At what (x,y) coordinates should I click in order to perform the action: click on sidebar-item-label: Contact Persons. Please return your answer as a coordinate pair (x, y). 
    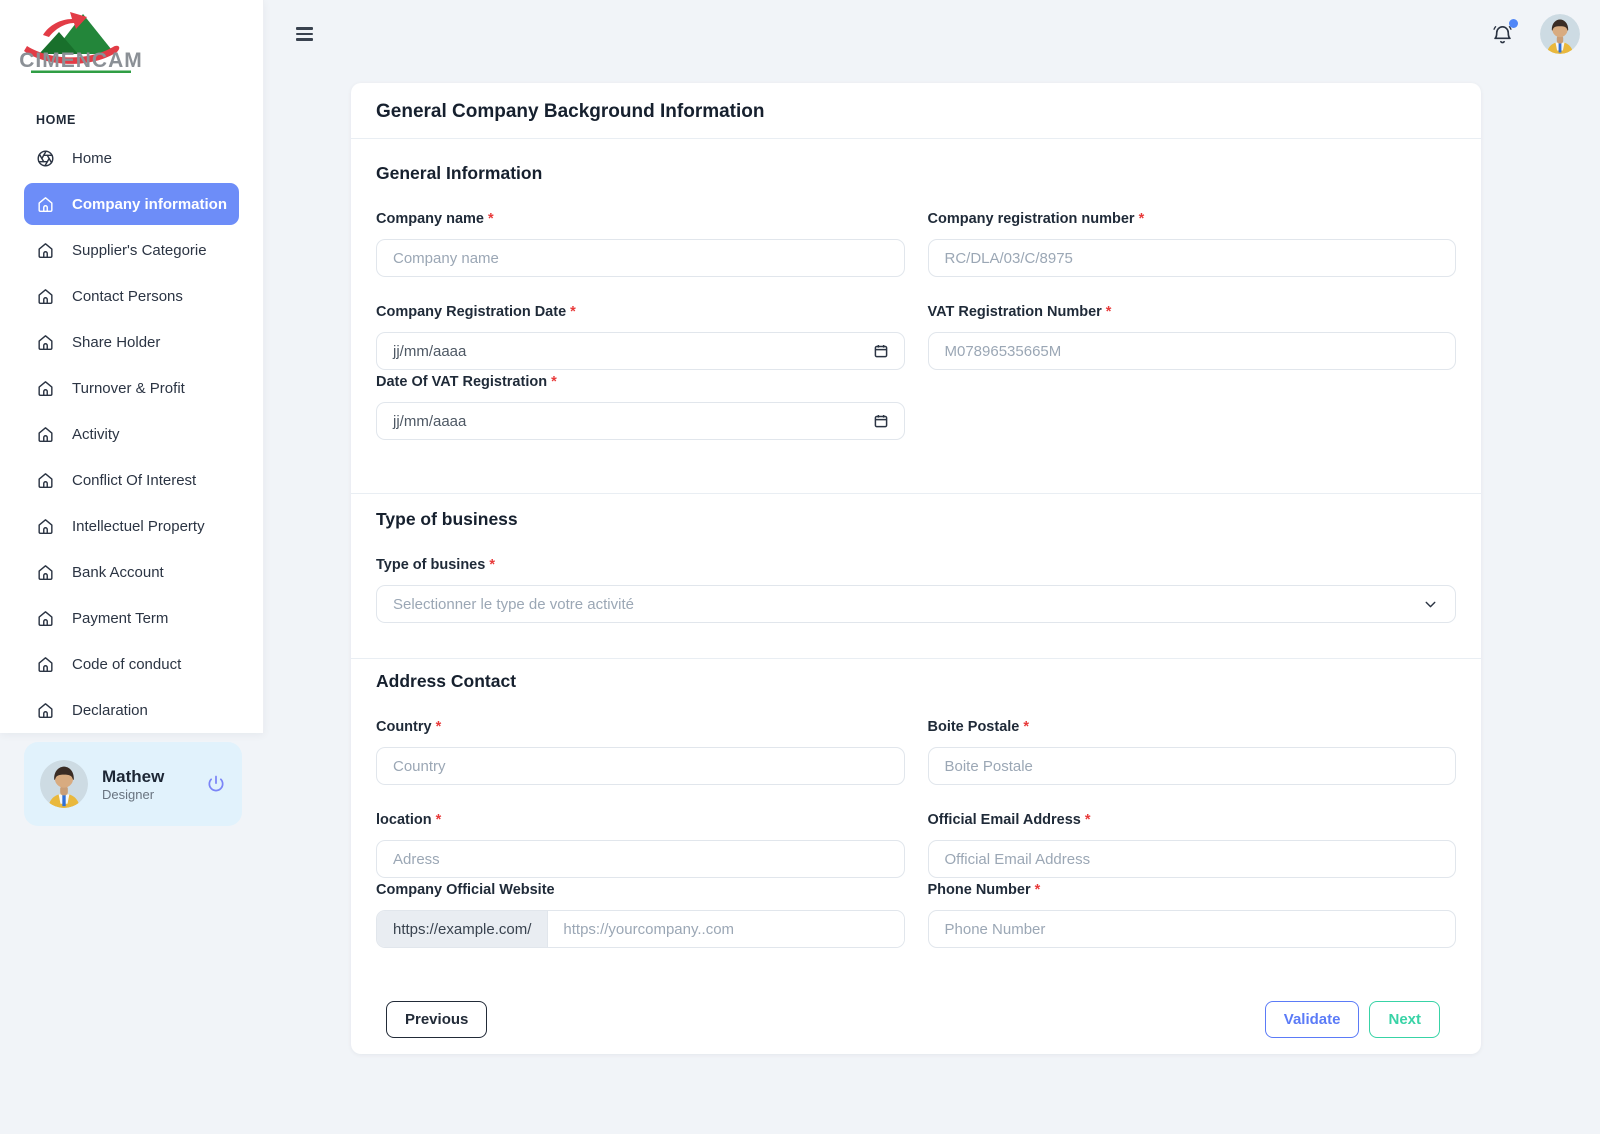
    Looking at the image, I should click on (127, 296).